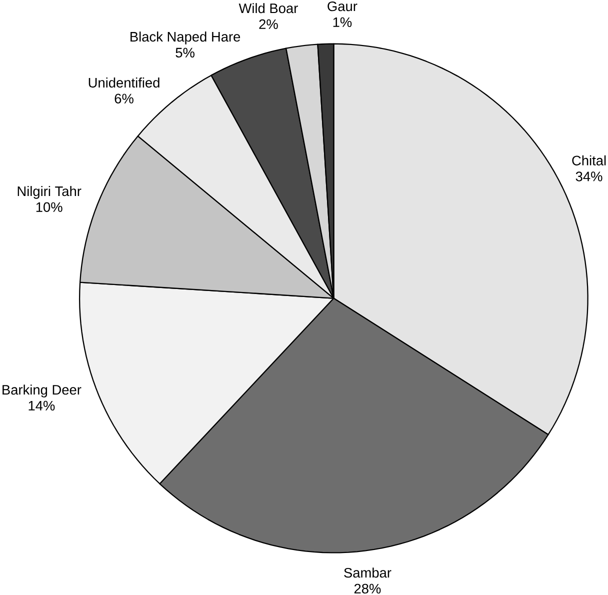 Image resolution: width=608 pixels, height=595 pixels. Describe the element at coordinates (41, 405) in the screenshot. I see `data-label: 14%` at that location.